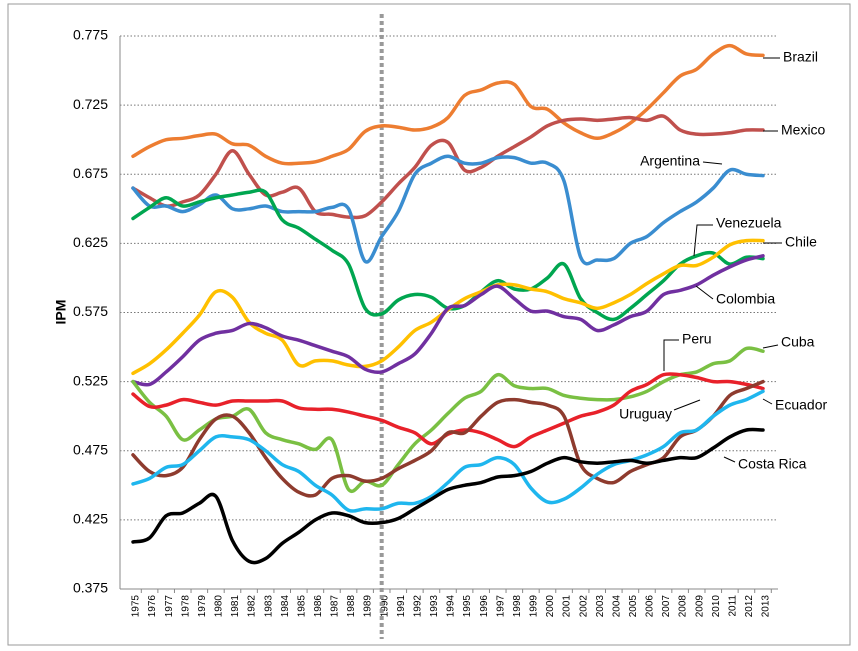 The height and width of the screenshot is (651, 858). Describe the element at coordinates (285, 606) in the screenshot. I see `x-tick-label: 1984` at that location.